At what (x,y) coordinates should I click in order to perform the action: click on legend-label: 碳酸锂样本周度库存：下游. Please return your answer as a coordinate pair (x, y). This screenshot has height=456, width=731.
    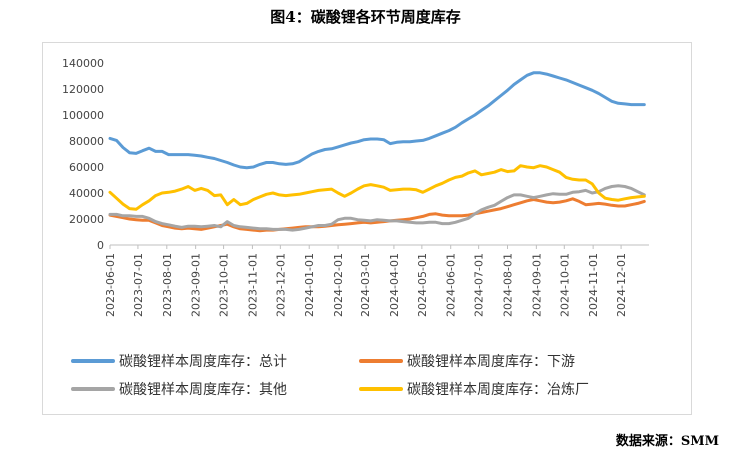
    Looking at the image, I should click on (491, 362).